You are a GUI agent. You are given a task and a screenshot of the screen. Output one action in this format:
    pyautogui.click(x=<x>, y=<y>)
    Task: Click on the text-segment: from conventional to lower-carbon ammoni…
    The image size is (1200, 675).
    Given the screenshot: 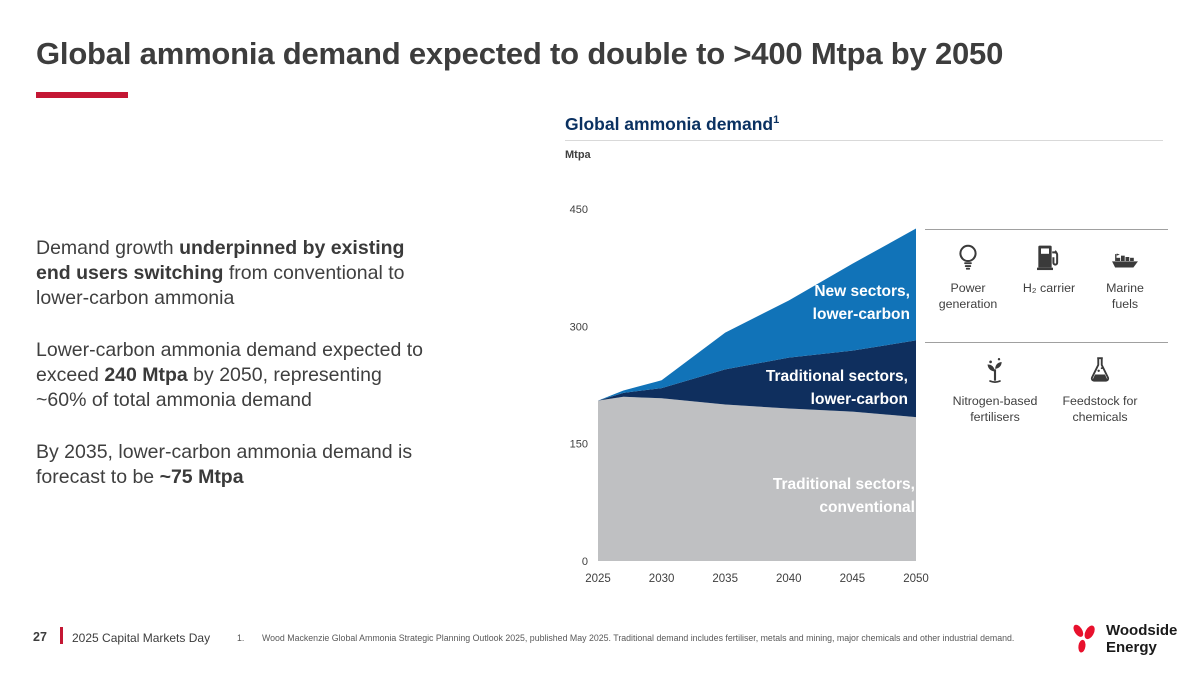 What is the action you would take?
    pyautogui.click(x=220, y=285)
    